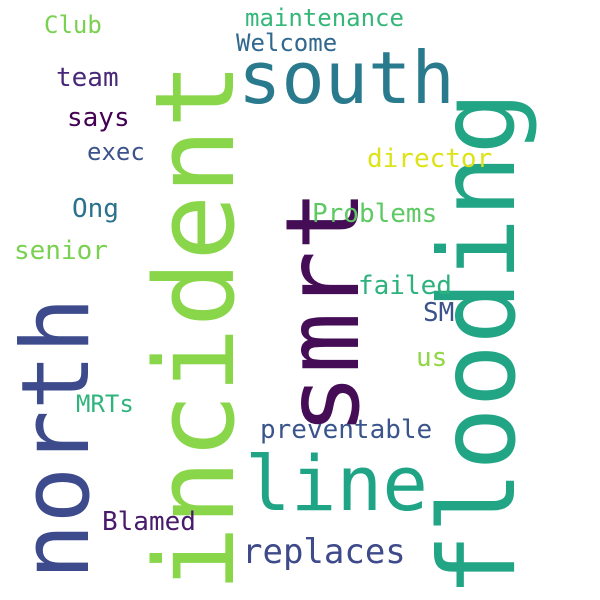  I want to click on word-failed: failed, so click(405, 286).